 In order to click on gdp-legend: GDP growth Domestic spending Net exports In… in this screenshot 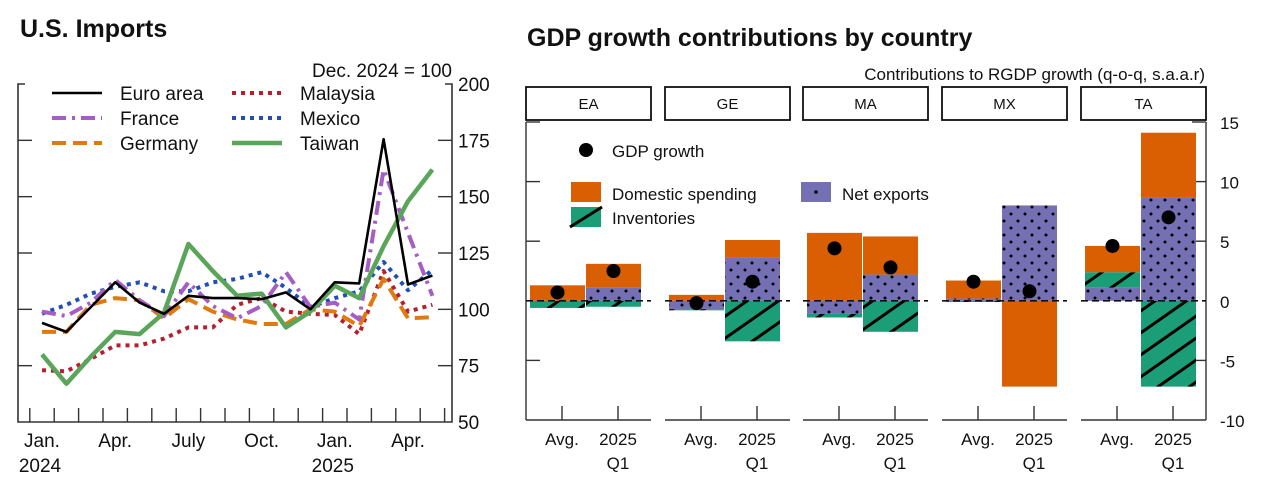, I will do `click(749, 185)`.